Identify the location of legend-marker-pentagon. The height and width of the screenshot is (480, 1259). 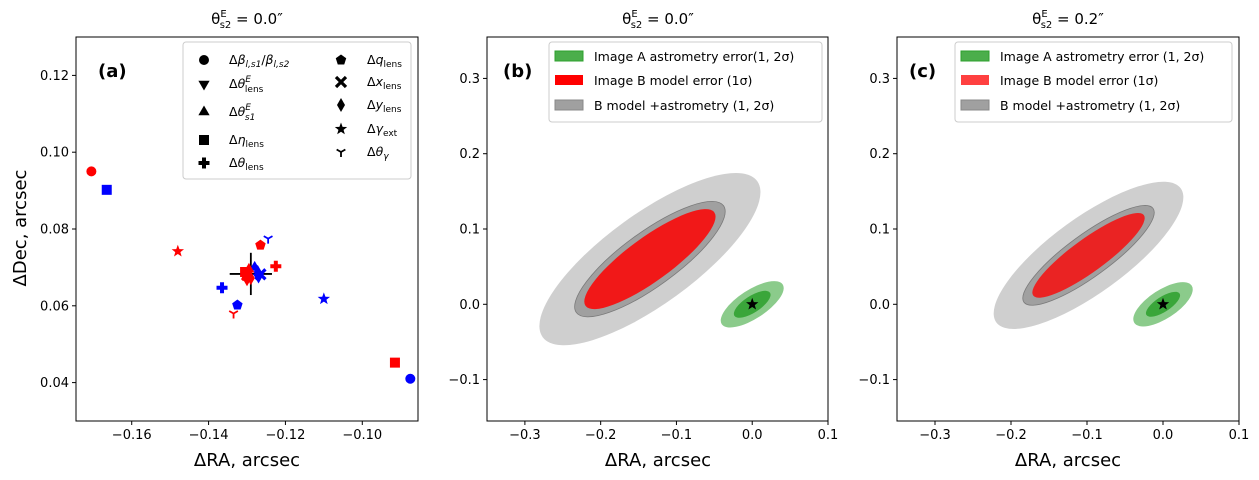
(341, 59).